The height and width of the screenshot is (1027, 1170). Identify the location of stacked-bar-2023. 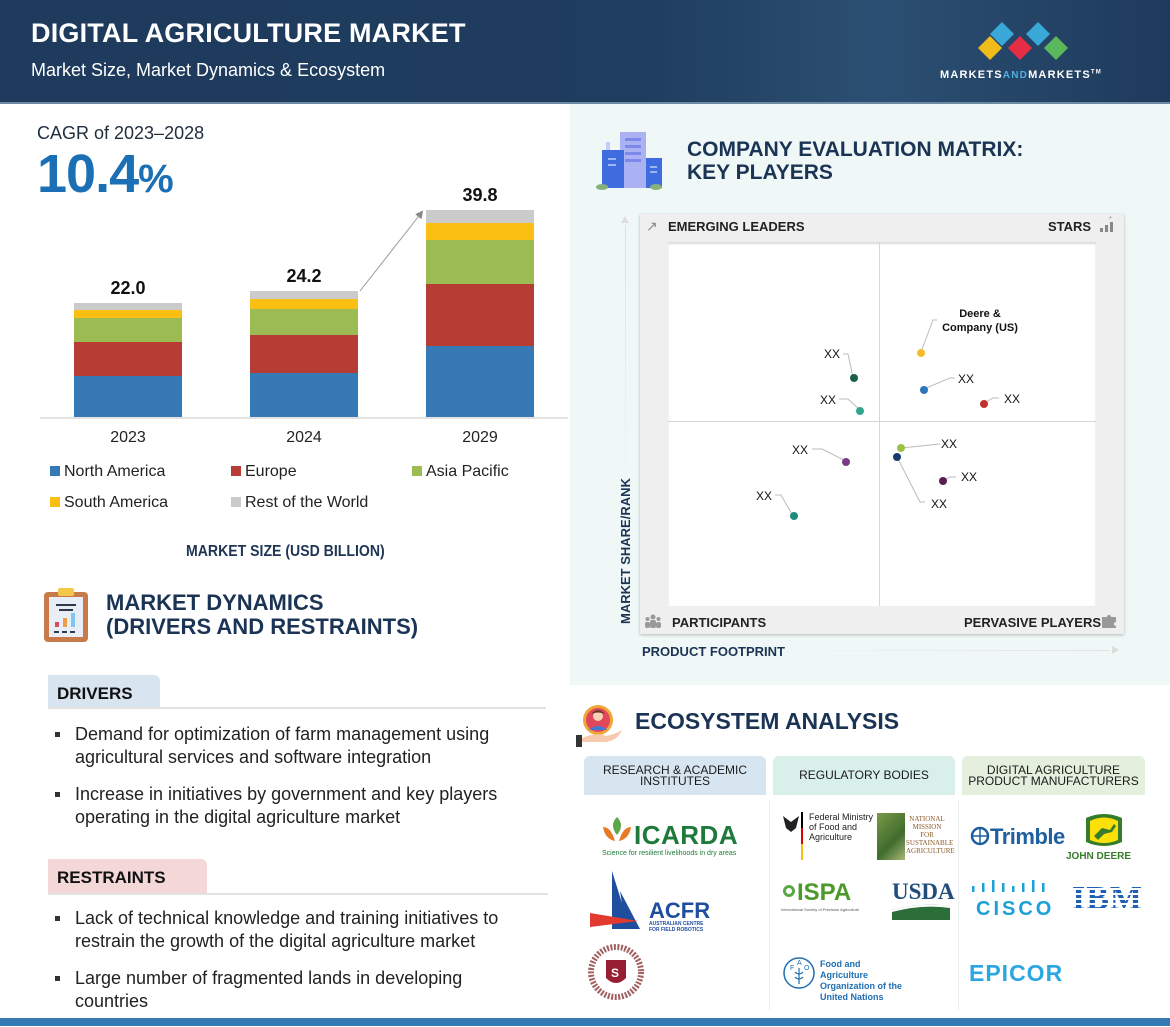
(128, 360).